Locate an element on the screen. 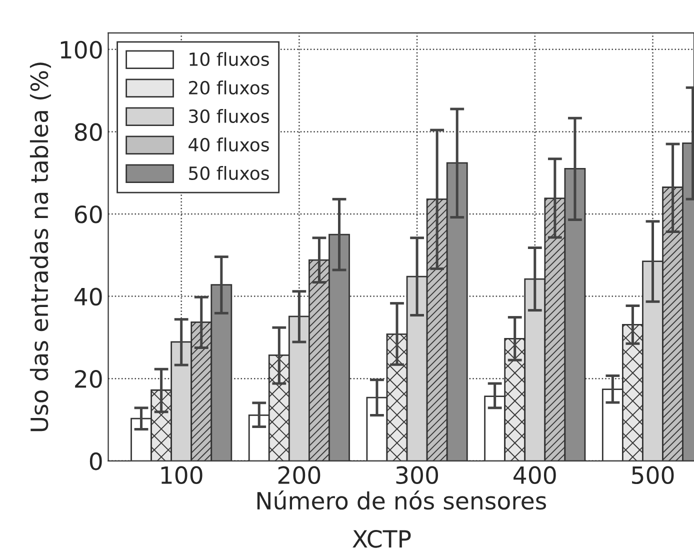  y-tick-label: 80 is located at coordinates (88, 132).